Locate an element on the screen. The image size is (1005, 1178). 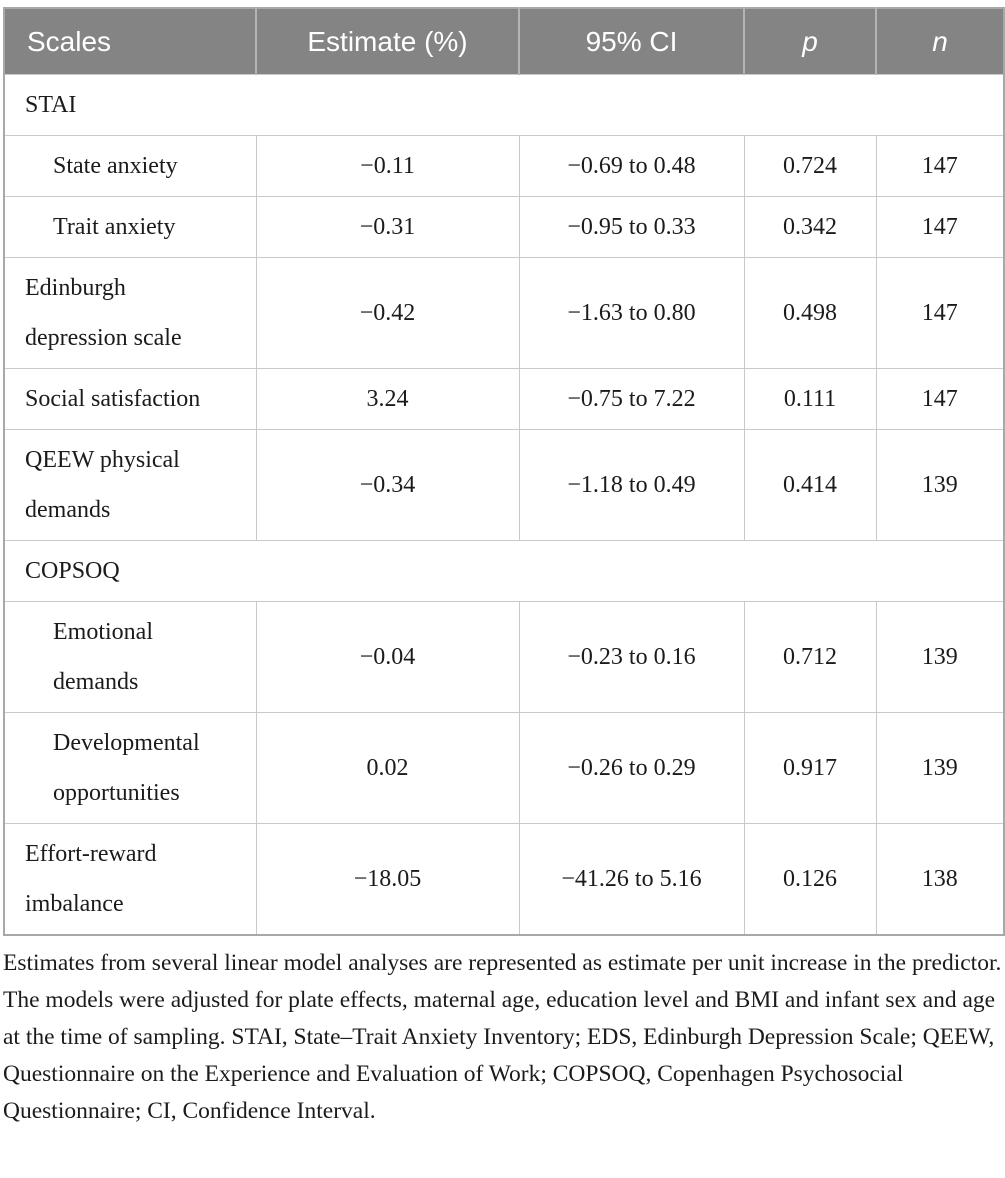
scale-label-cell: Effort-reward imbalance is located at coordinates (130, 879).